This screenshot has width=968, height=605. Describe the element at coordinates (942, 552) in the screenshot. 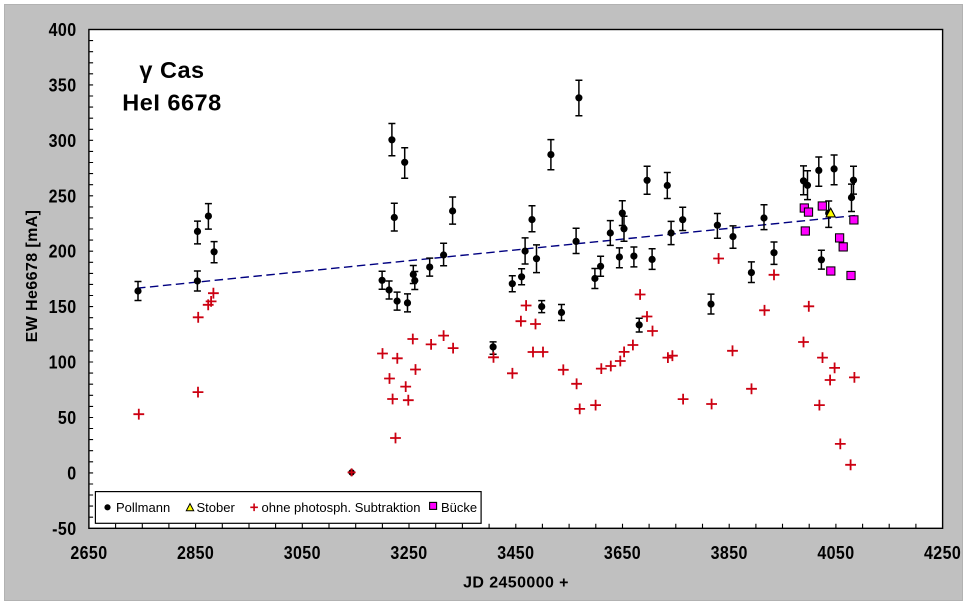

I see `svg-text: 4250` at that location.